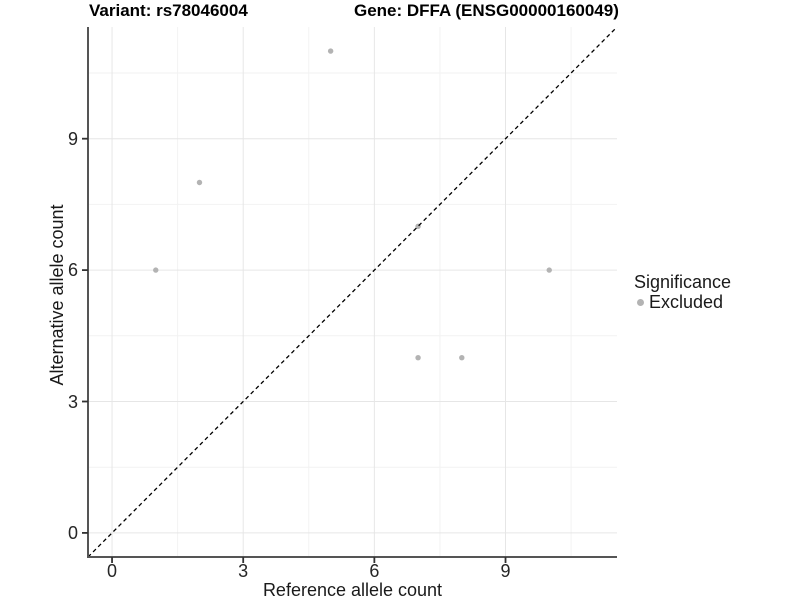 Image resolution: width=800 pixels, height=600 pixels. Describe the element at coordinates (57, 295) in the screenshot. I see `y-axis-title: Alternative allele count` at that location.